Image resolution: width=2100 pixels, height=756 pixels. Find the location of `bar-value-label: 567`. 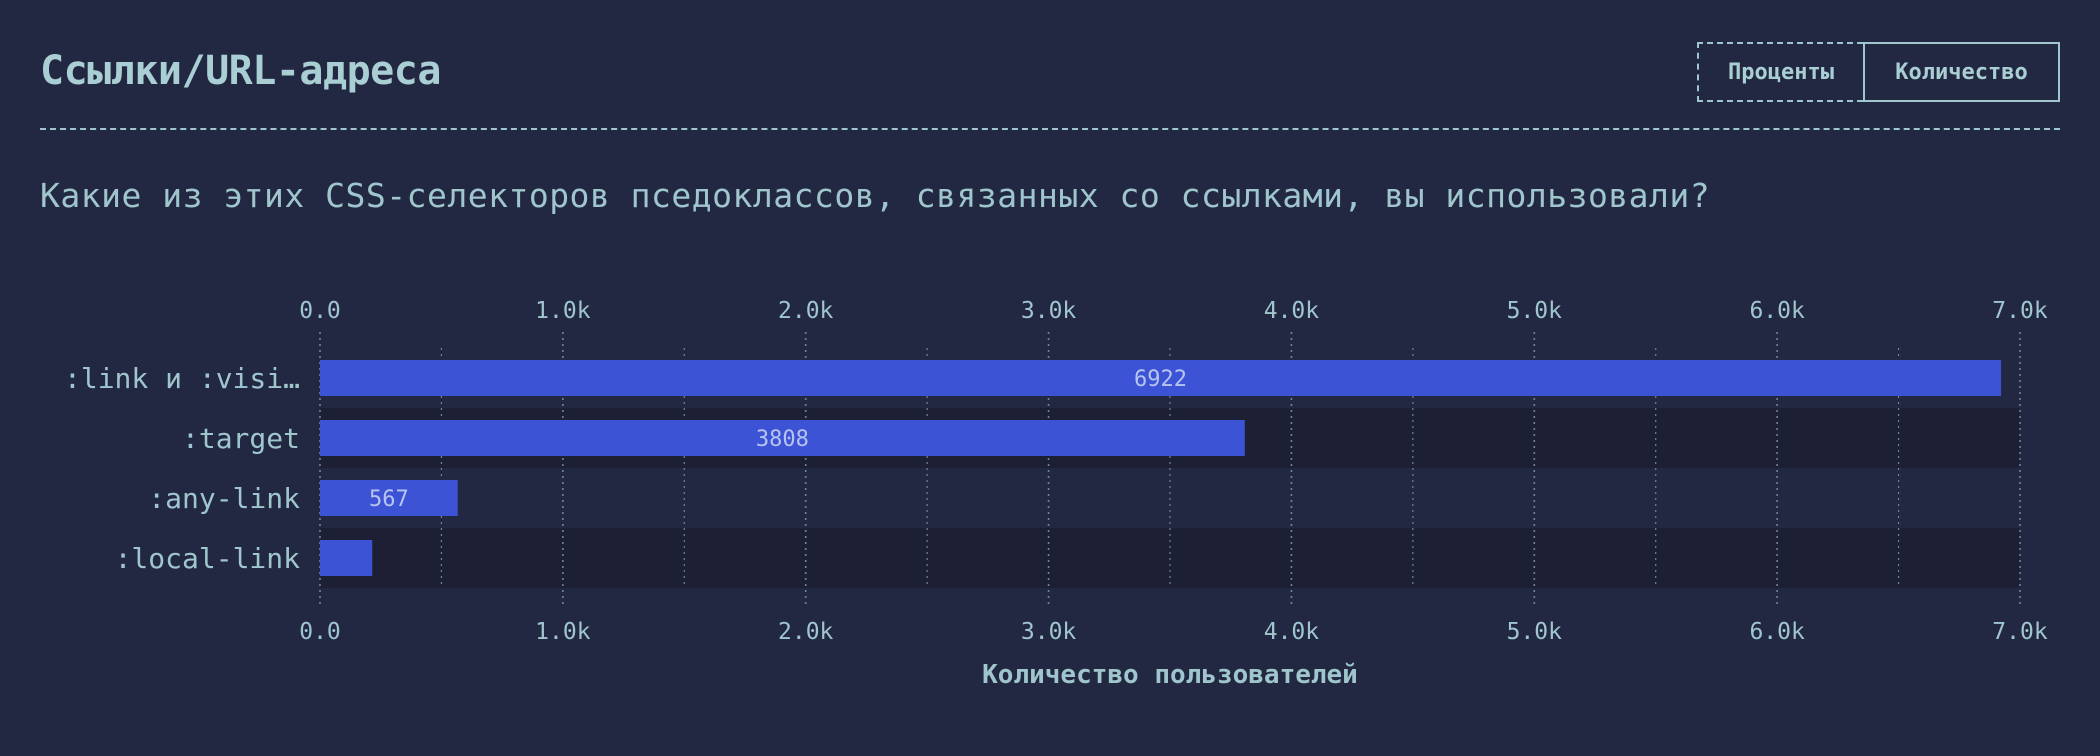

bar-value-label: 567 is located at coordinates (389, 499).